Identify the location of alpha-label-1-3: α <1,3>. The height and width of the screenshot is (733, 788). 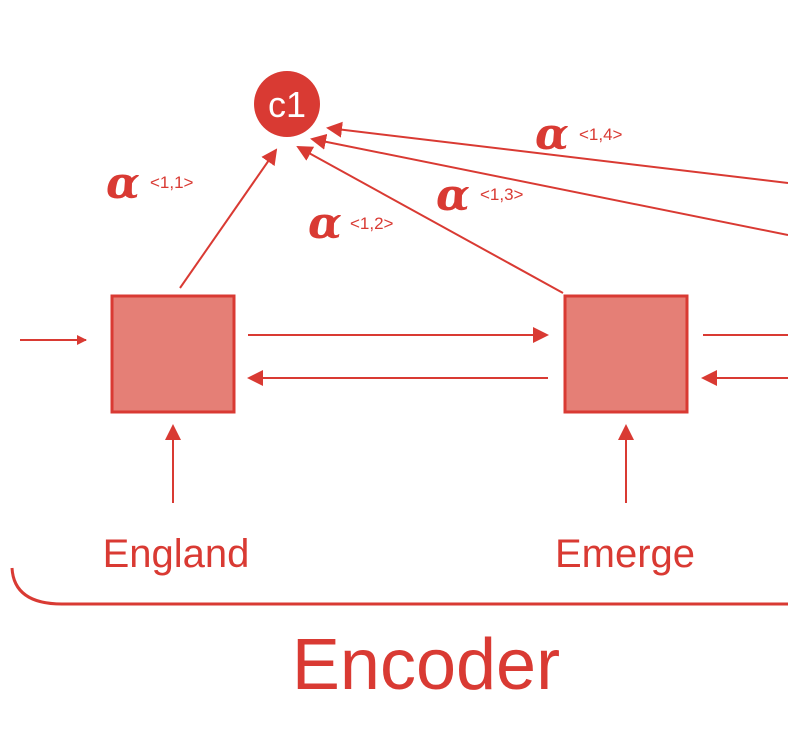
(480, 195).